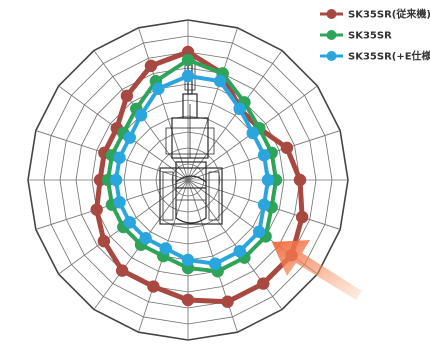 The height and width of the screenshot is (352, 430). Describe the element at coordinates (389, 56) in the screenshot. I see `legend-label: SK35SR(+E仕様)` at that location.